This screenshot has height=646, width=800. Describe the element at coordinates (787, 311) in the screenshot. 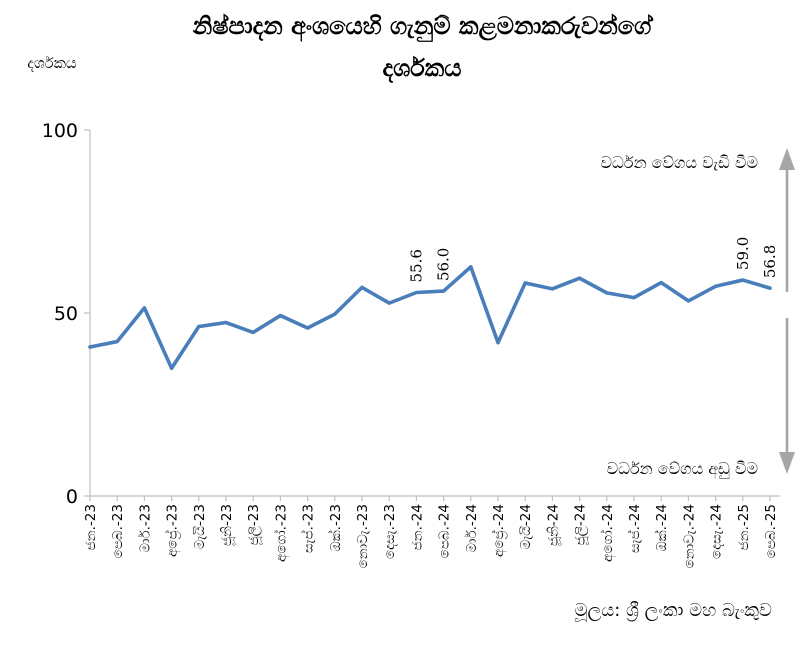

I see `trend-arrow` at that location.